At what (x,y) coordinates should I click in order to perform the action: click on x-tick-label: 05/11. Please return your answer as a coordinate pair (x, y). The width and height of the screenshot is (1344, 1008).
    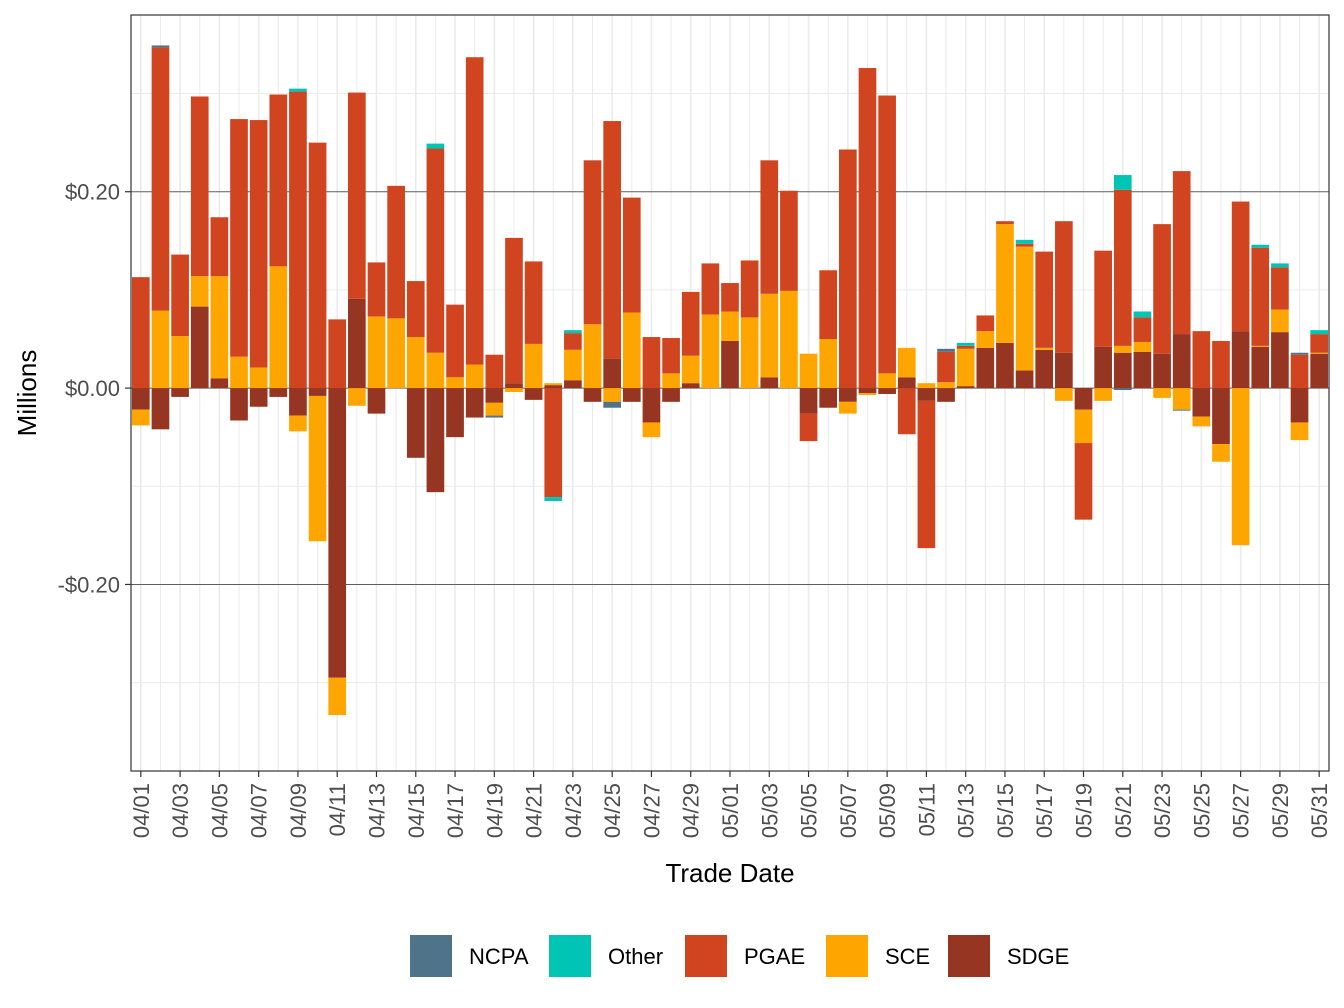
    Looking at the image, I should click on (926, 809).